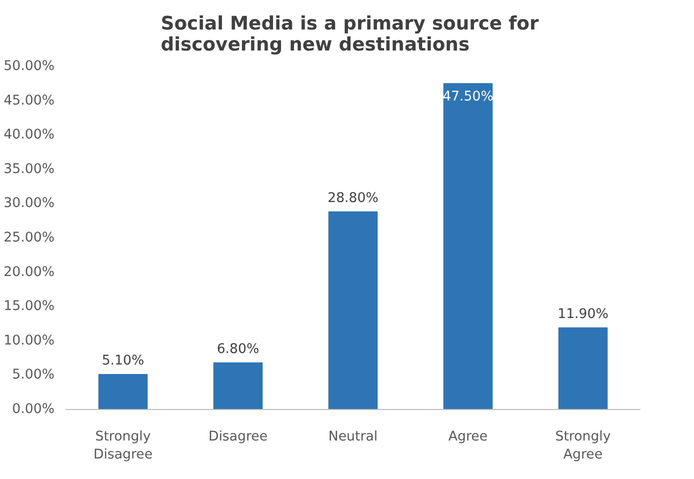 The width and height of the screenshot is (694, 479). I want to click on data-label: 28.80%, so click(353, 198).